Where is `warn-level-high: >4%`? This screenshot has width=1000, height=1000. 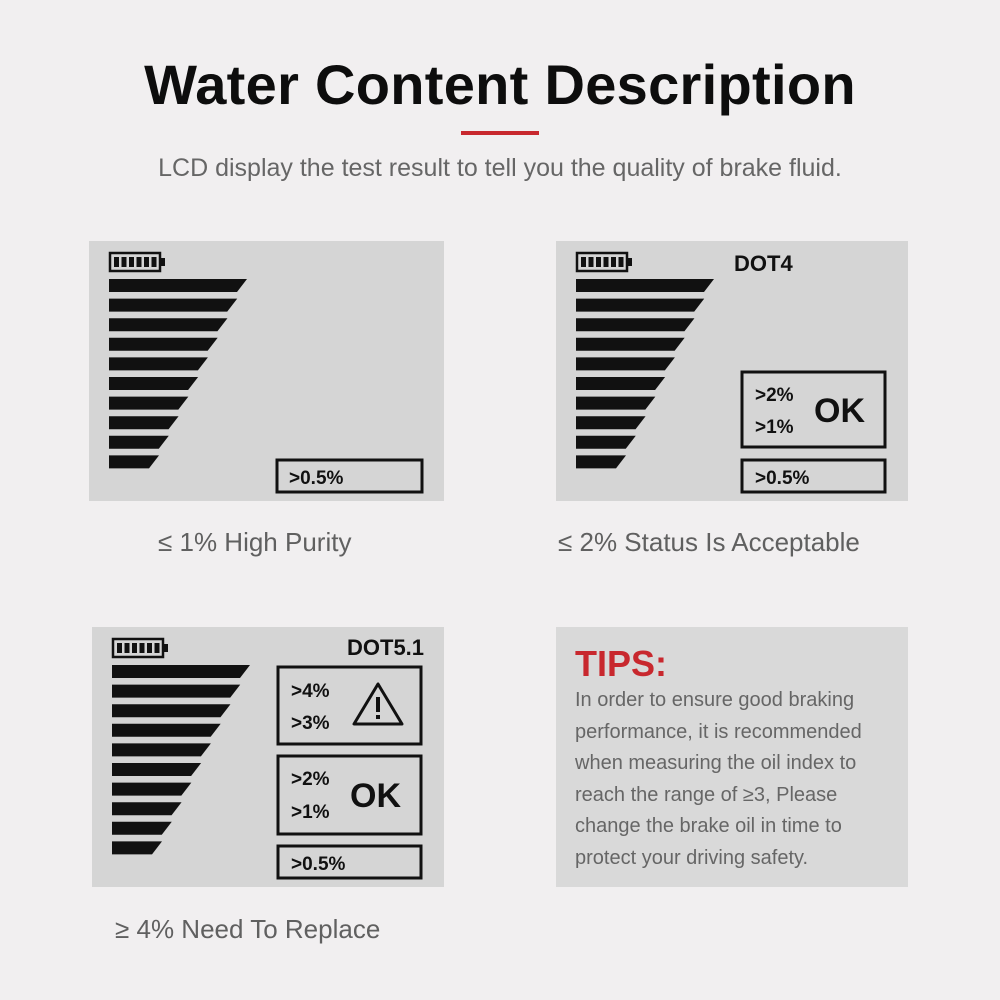
warn-level-high: >4% is located at coordinates (310, 691).